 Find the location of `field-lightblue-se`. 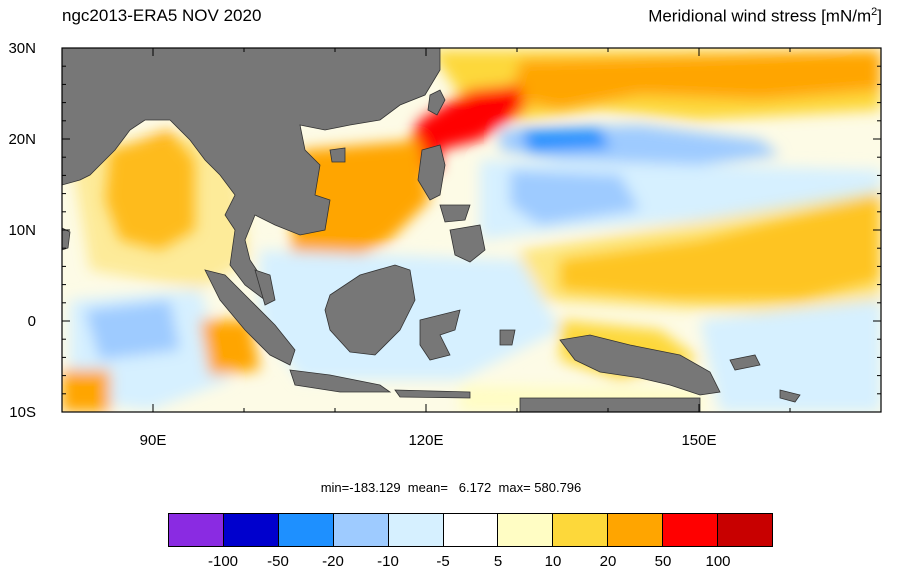

field-lightblue-se is located at coordinates (790, 356).